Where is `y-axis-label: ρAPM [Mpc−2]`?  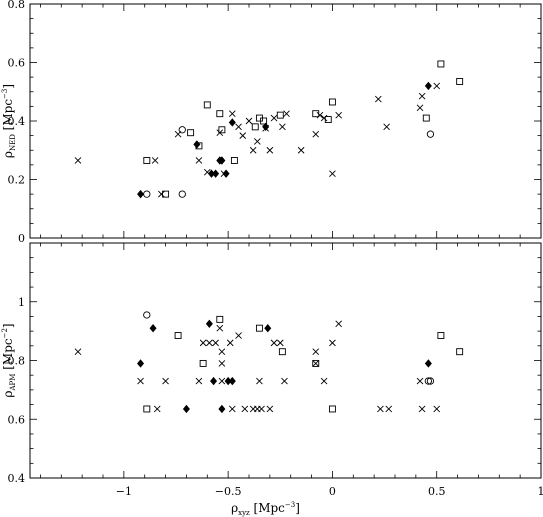 y-axis-label: ρAPM [Mpc−2] is located at coordinates (9, 360).